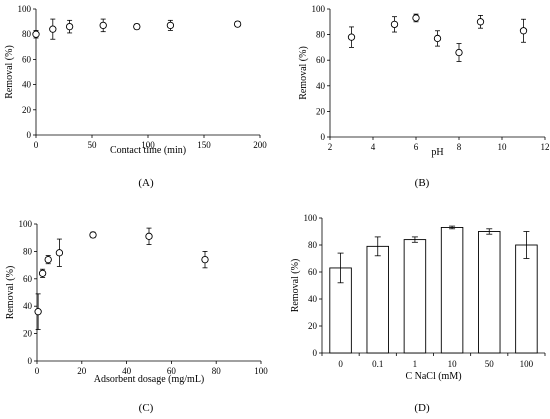  I want to click on chart-b-y-tick-label: 20, so click(321, 111).